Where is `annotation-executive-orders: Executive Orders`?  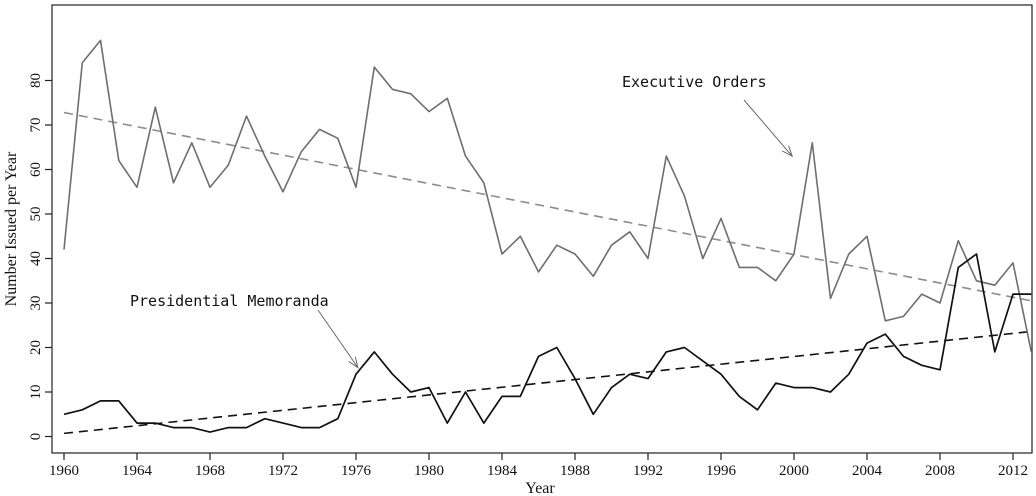 annotation-executive-orders: Executive Orders is located at coordinates (694, 82).